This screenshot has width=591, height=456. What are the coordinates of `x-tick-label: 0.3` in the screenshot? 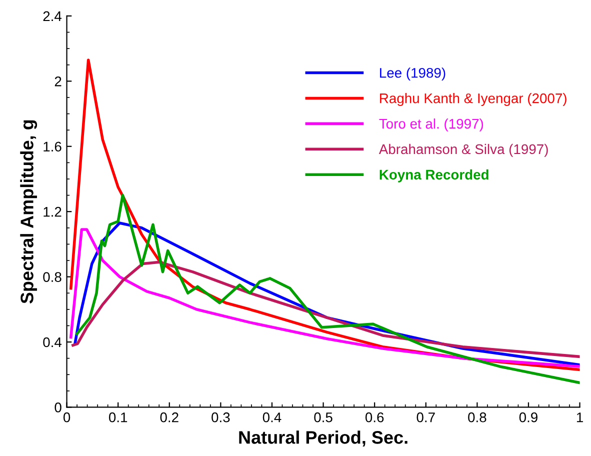 It's located at (221, 417).